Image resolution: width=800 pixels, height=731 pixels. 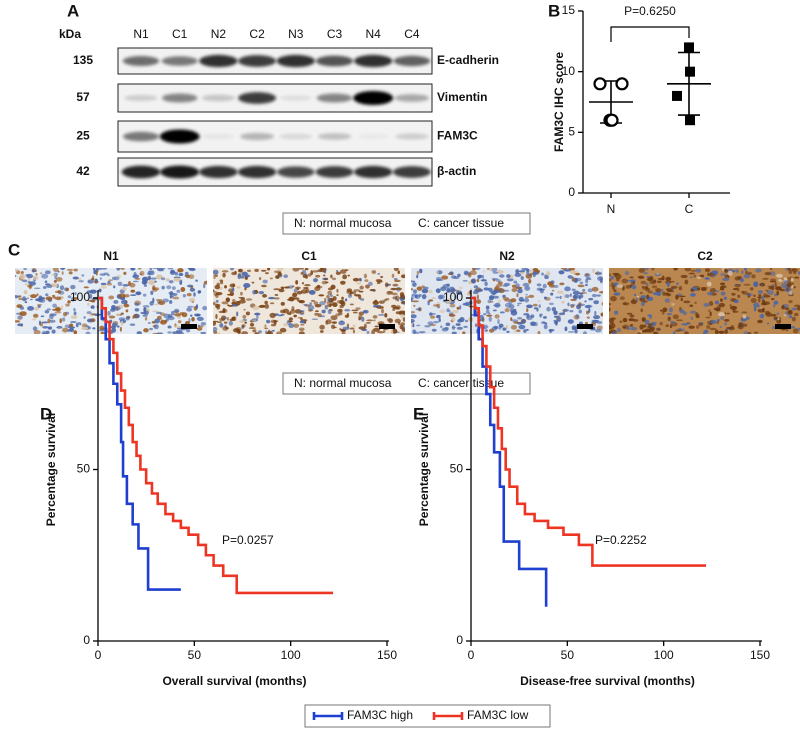 I want to click on y-tick-label: 15, so click(x=569, y=10).